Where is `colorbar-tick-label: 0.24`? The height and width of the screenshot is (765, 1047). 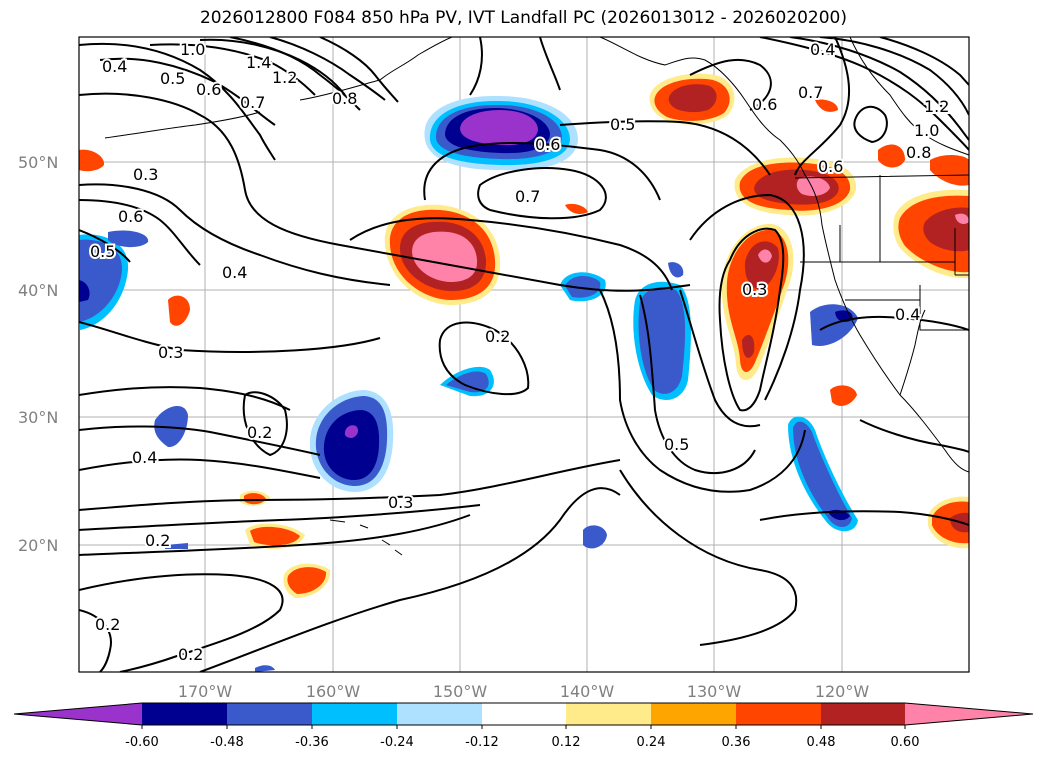 colorbar-tick-label: 0.24 is located at coordinates (651, 742).